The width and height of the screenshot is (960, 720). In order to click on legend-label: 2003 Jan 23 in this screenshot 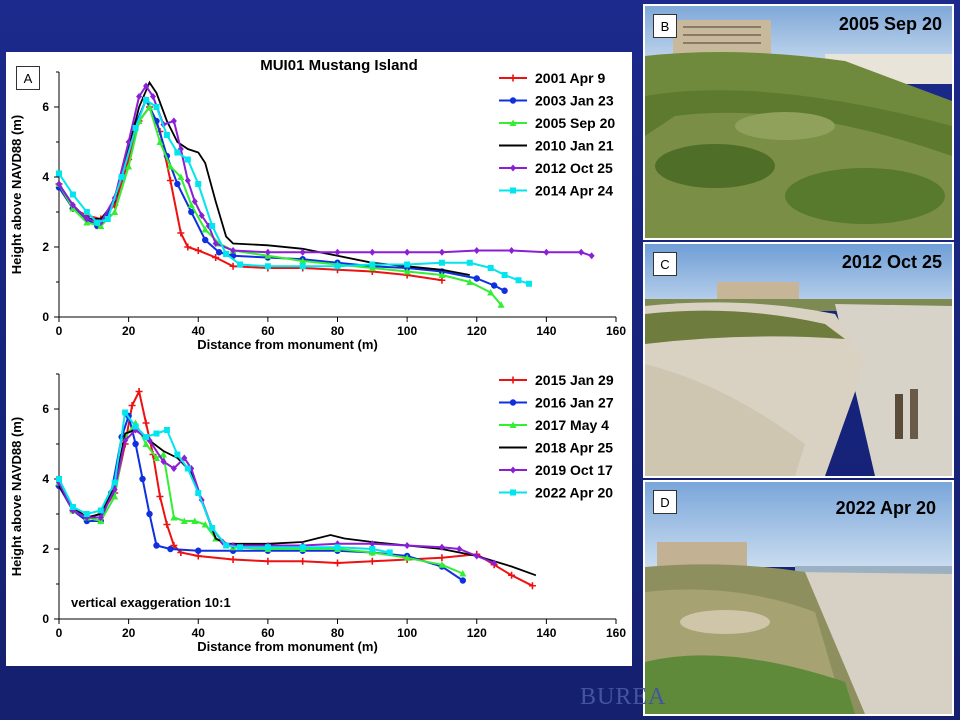, I will do `click(574, 101)`.